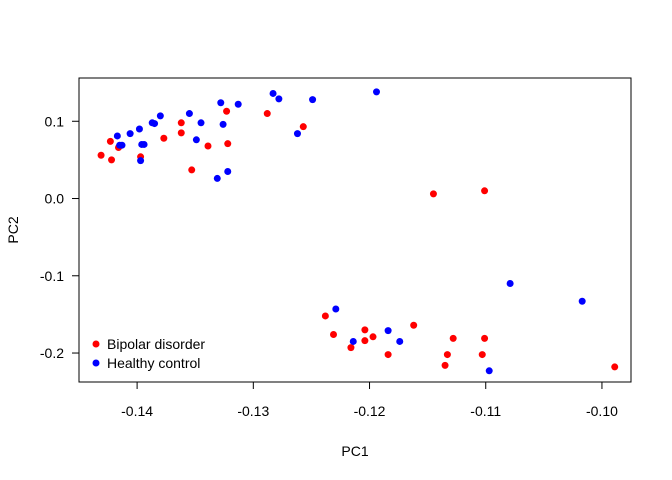  I want to click on x-tick-label: -0.12, so click(370, 411).